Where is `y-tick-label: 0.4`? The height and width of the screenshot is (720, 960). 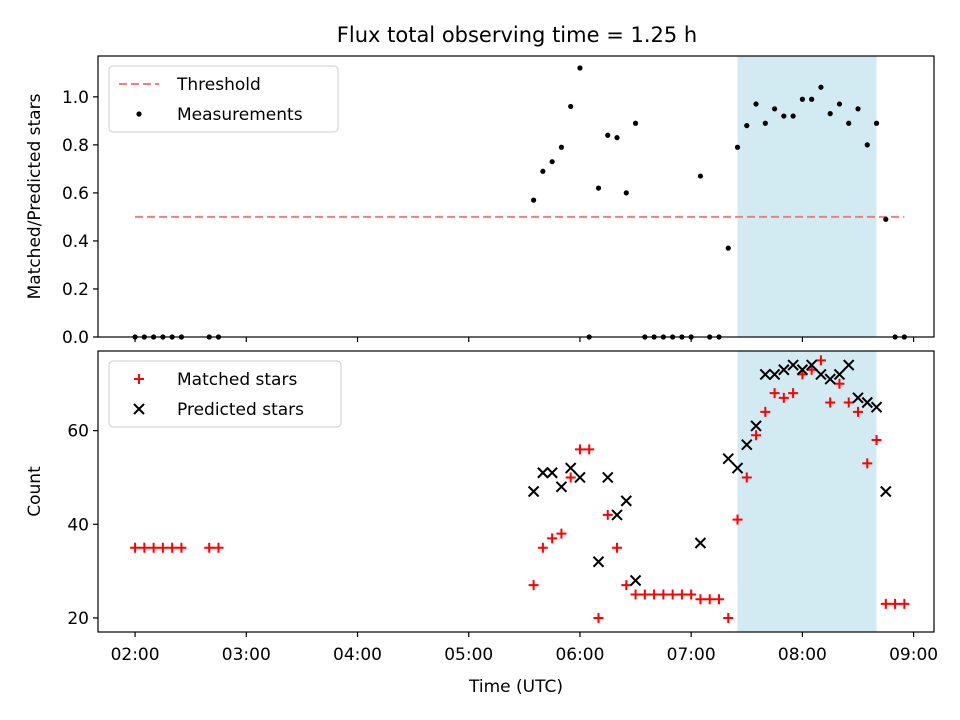 y-tick-label: 0.4 is located at coordinates (75, 242).